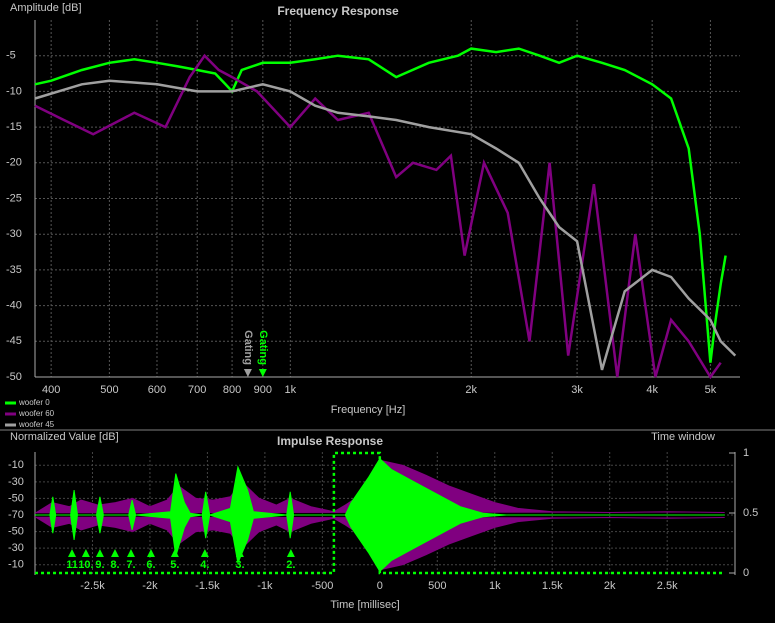 This screenshot has height=623, width=775. I want to click on x-tick-label: 2.5k, so click(667, 586).